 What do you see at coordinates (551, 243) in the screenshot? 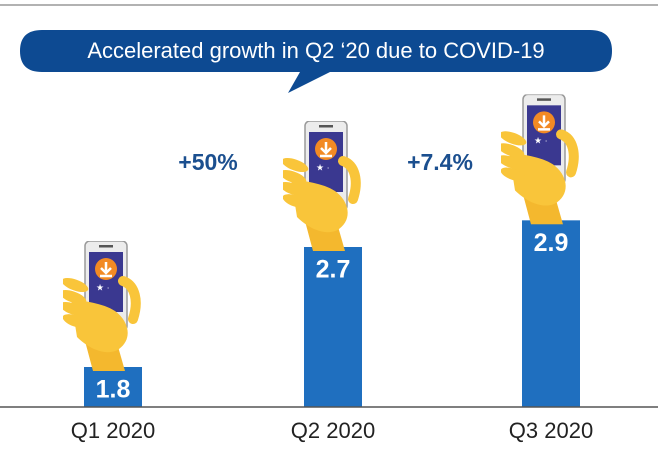
I see `value-label: 2.9` at bounding box center [551, 243].